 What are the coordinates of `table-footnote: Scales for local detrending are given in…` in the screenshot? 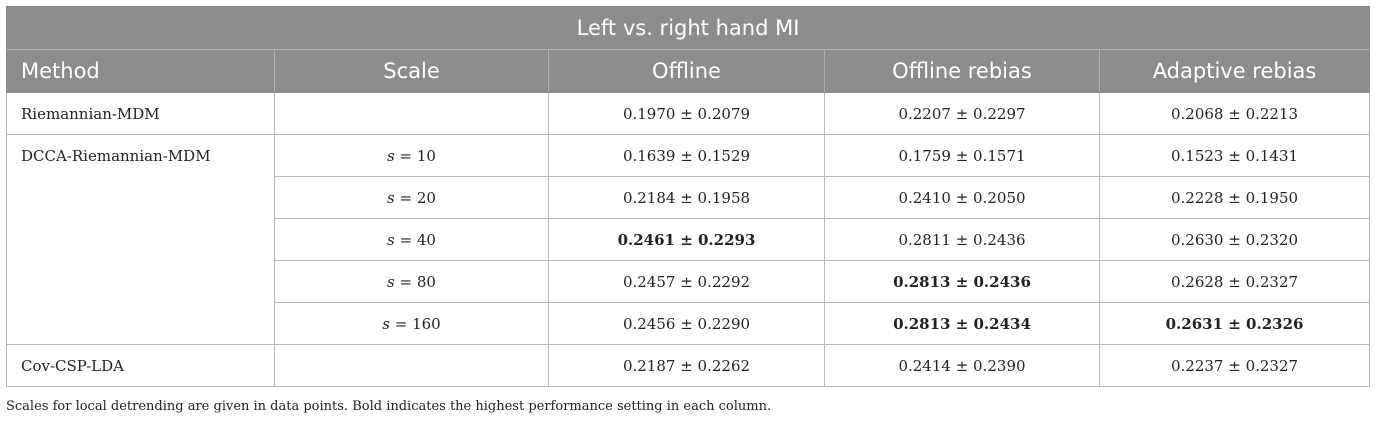 It's located at (389, 406).